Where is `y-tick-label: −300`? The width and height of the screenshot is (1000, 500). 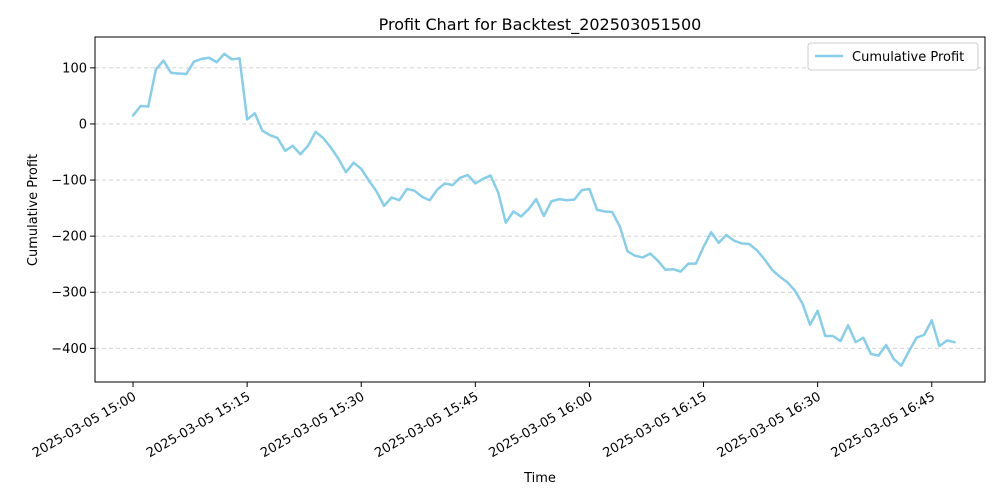
y-tick-label: −300 is located at coordinates (69, 293).